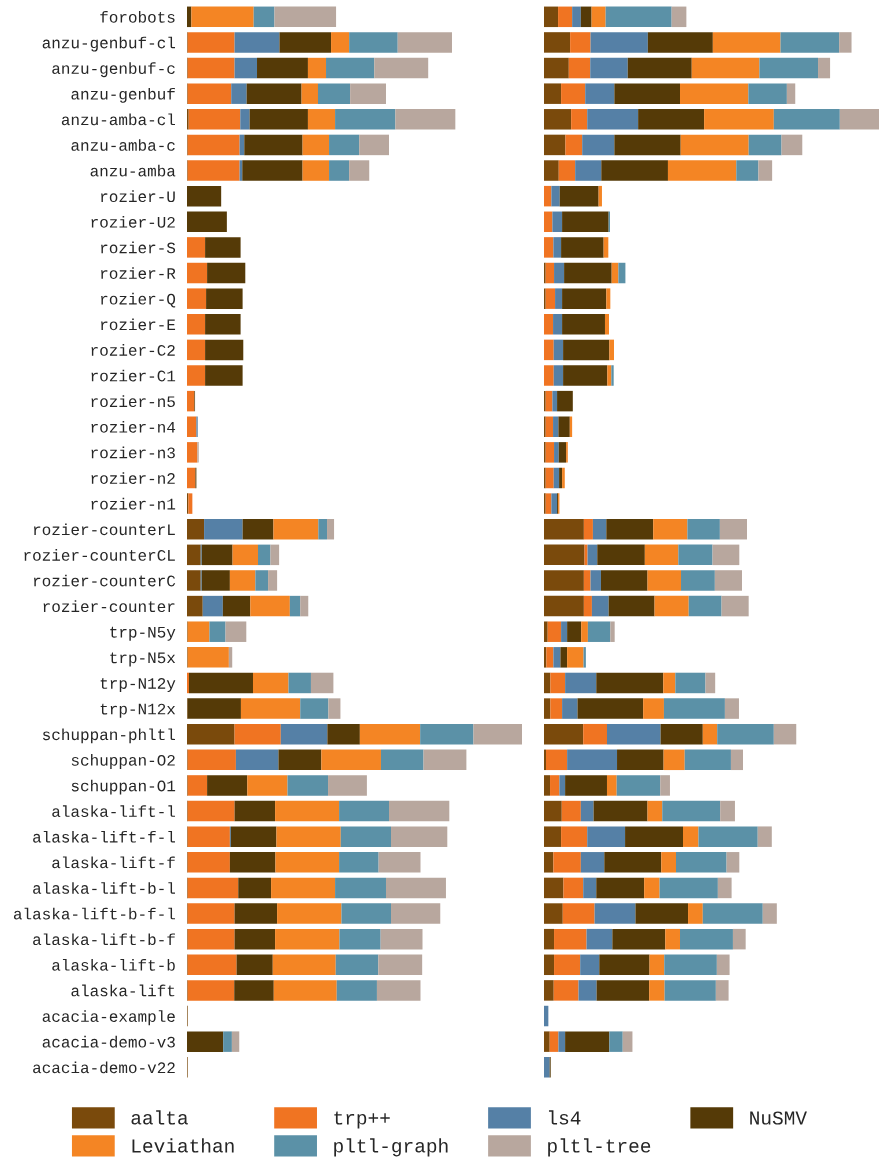 The image size is (879, 1174). I want to click on legend-label: ls4, so click(564, 1117).